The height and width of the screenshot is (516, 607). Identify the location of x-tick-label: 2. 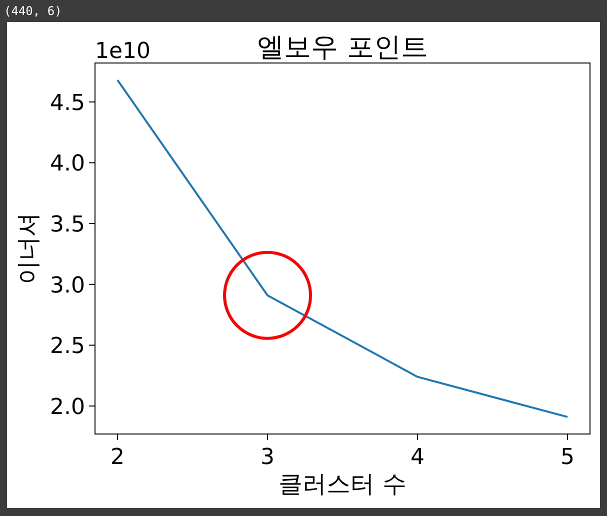
(117, 457).